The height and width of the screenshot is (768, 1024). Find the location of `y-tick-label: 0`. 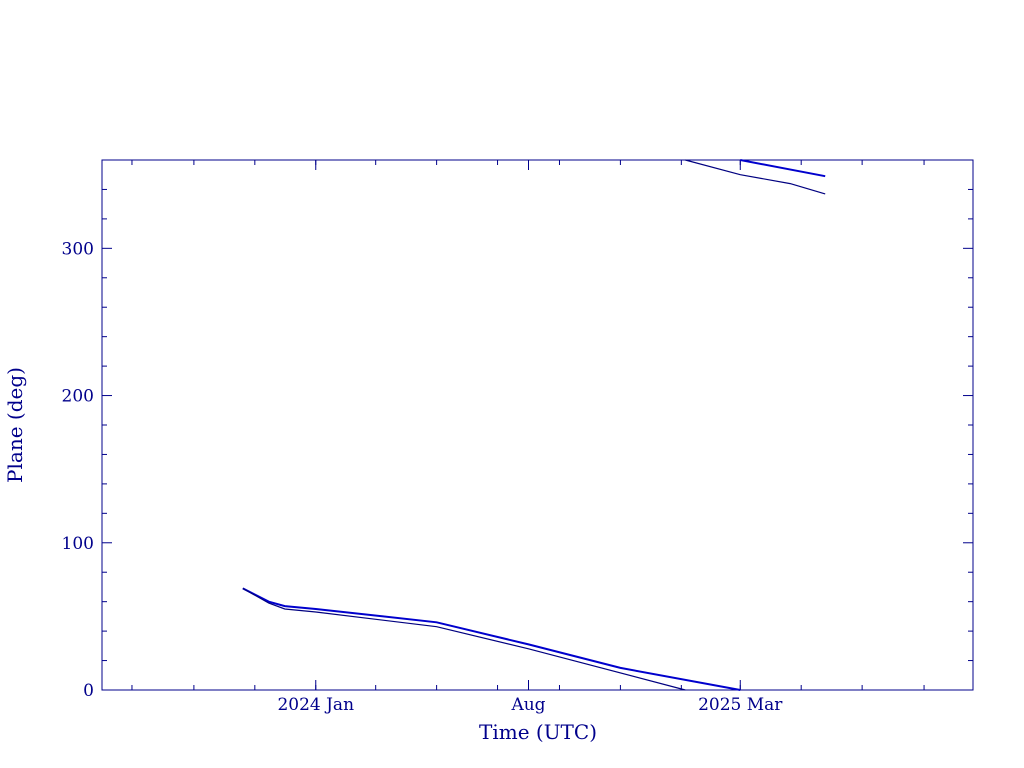

y-tick-label: 0 is located at coordinates (88, 691).